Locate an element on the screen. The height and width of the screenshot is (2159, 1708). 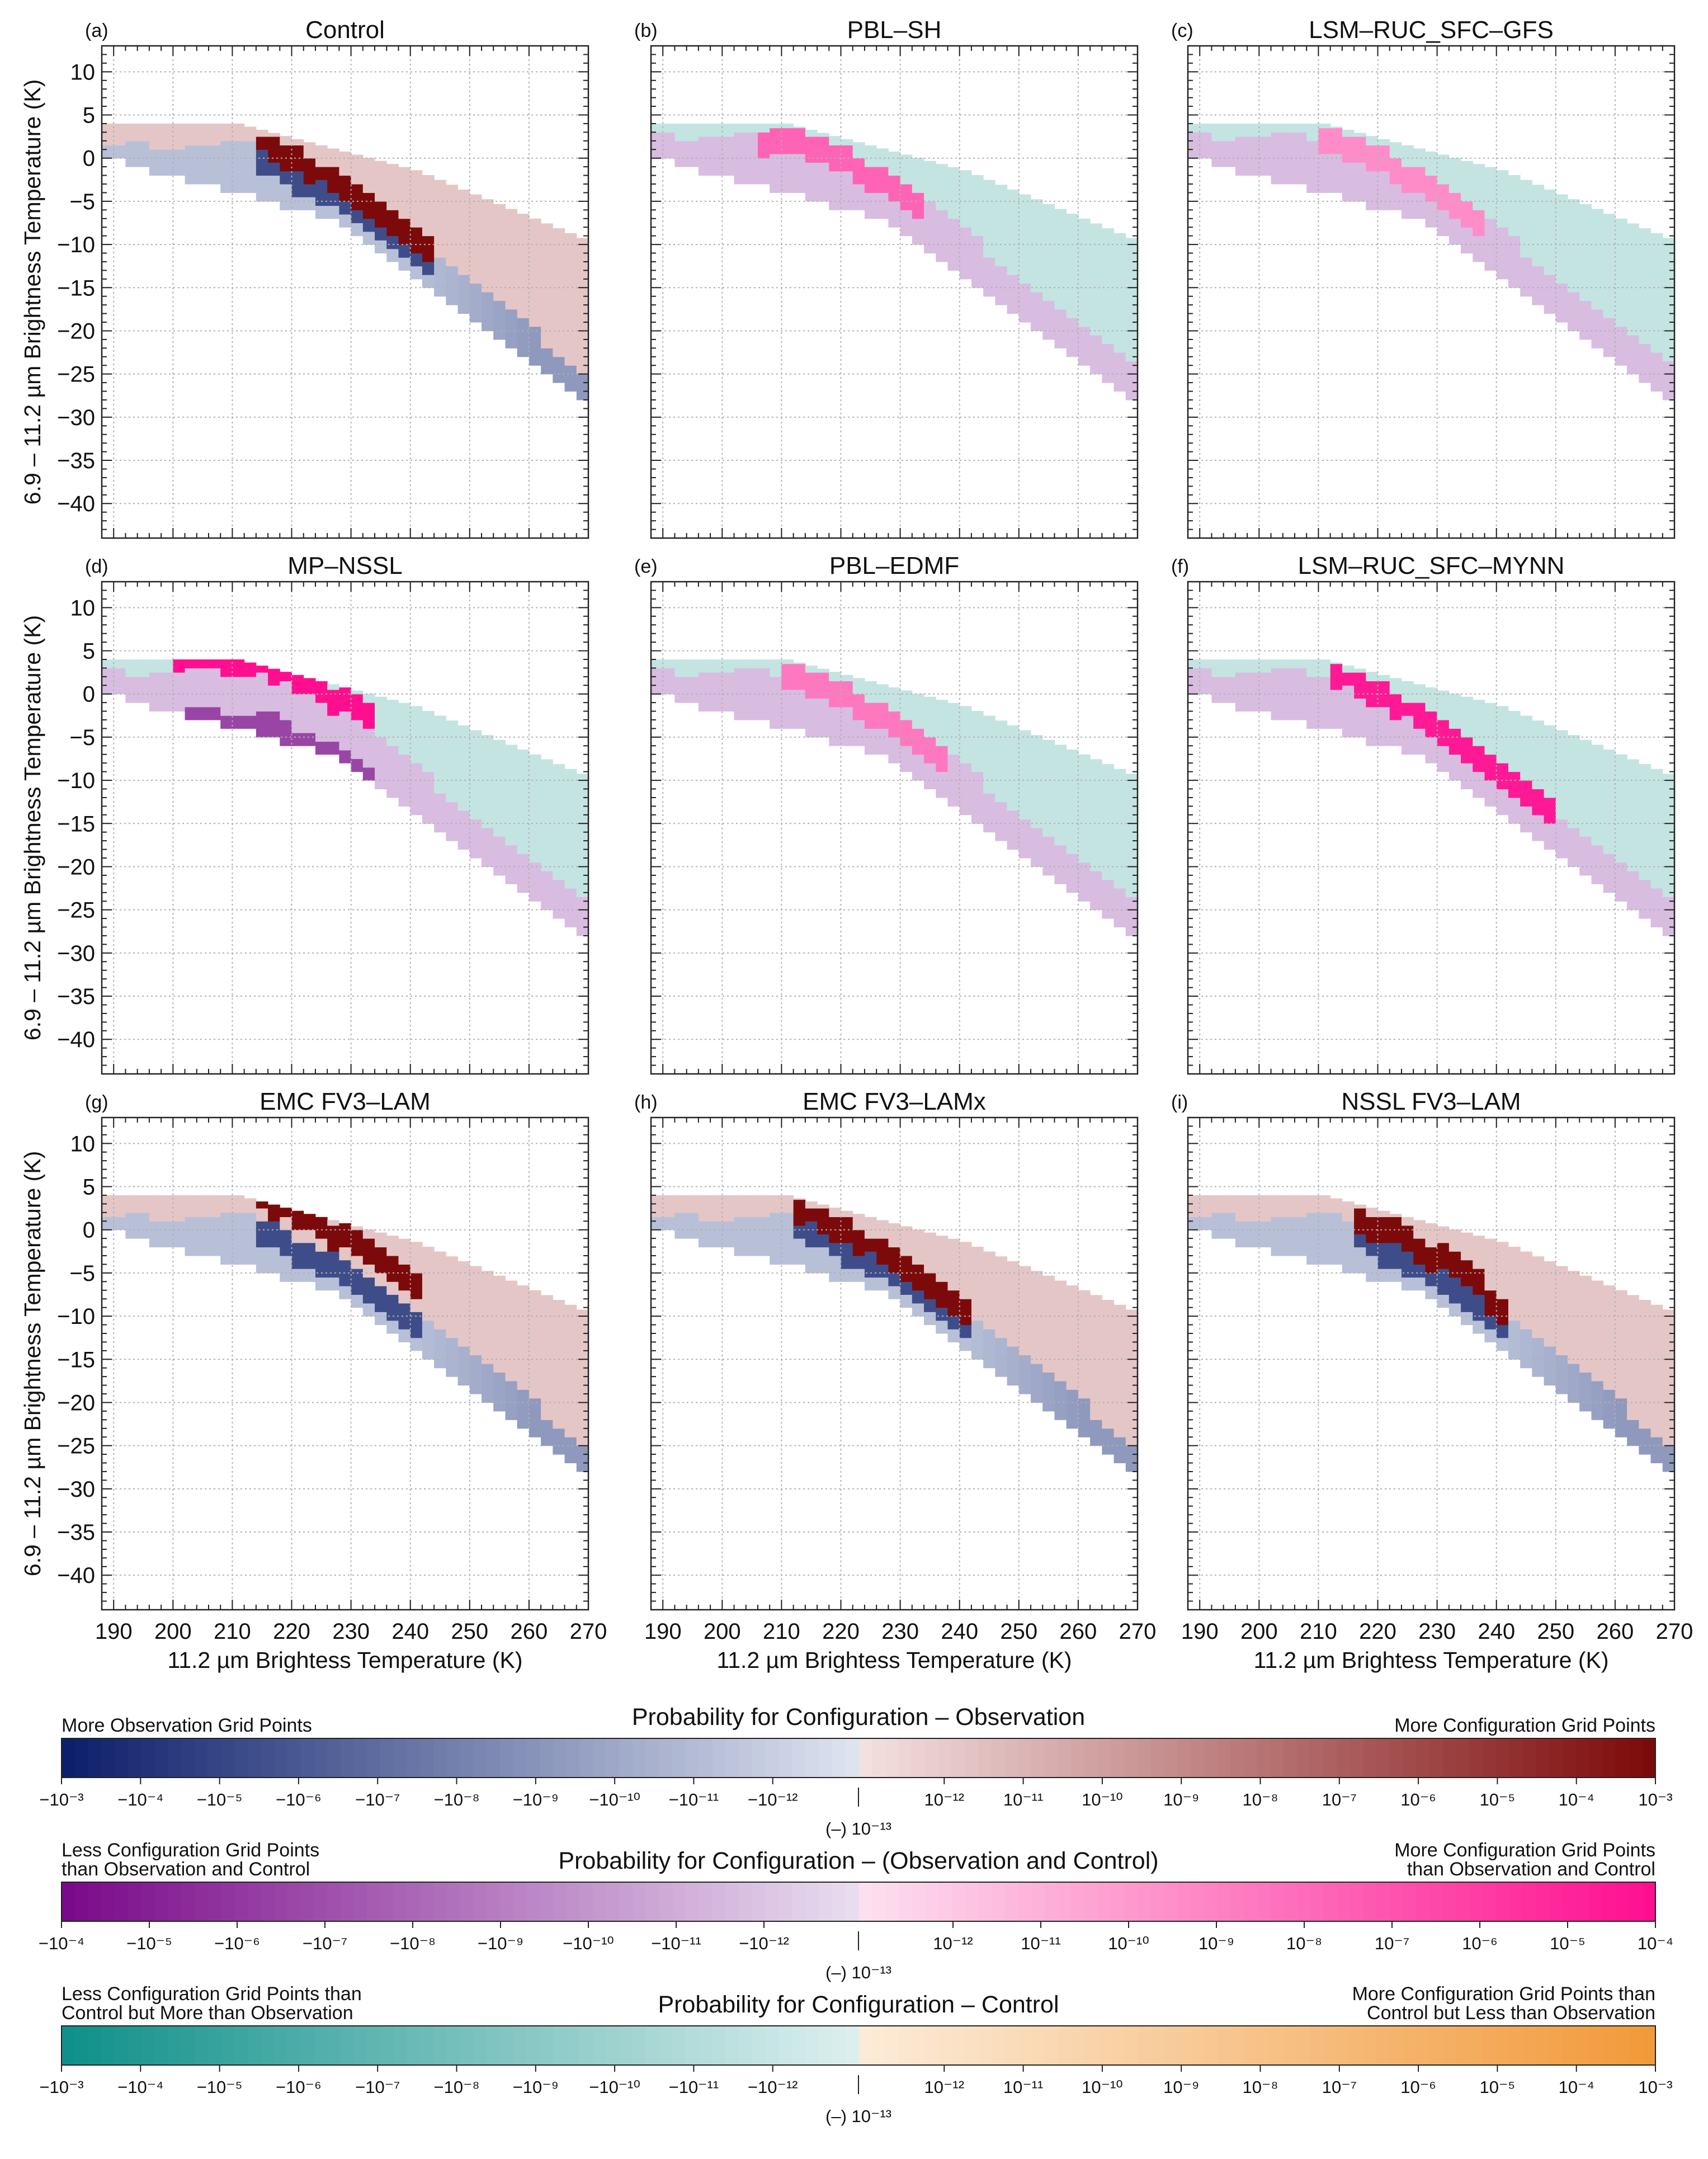
x-tick-label: 250 is located at coordinates (470, 1631).